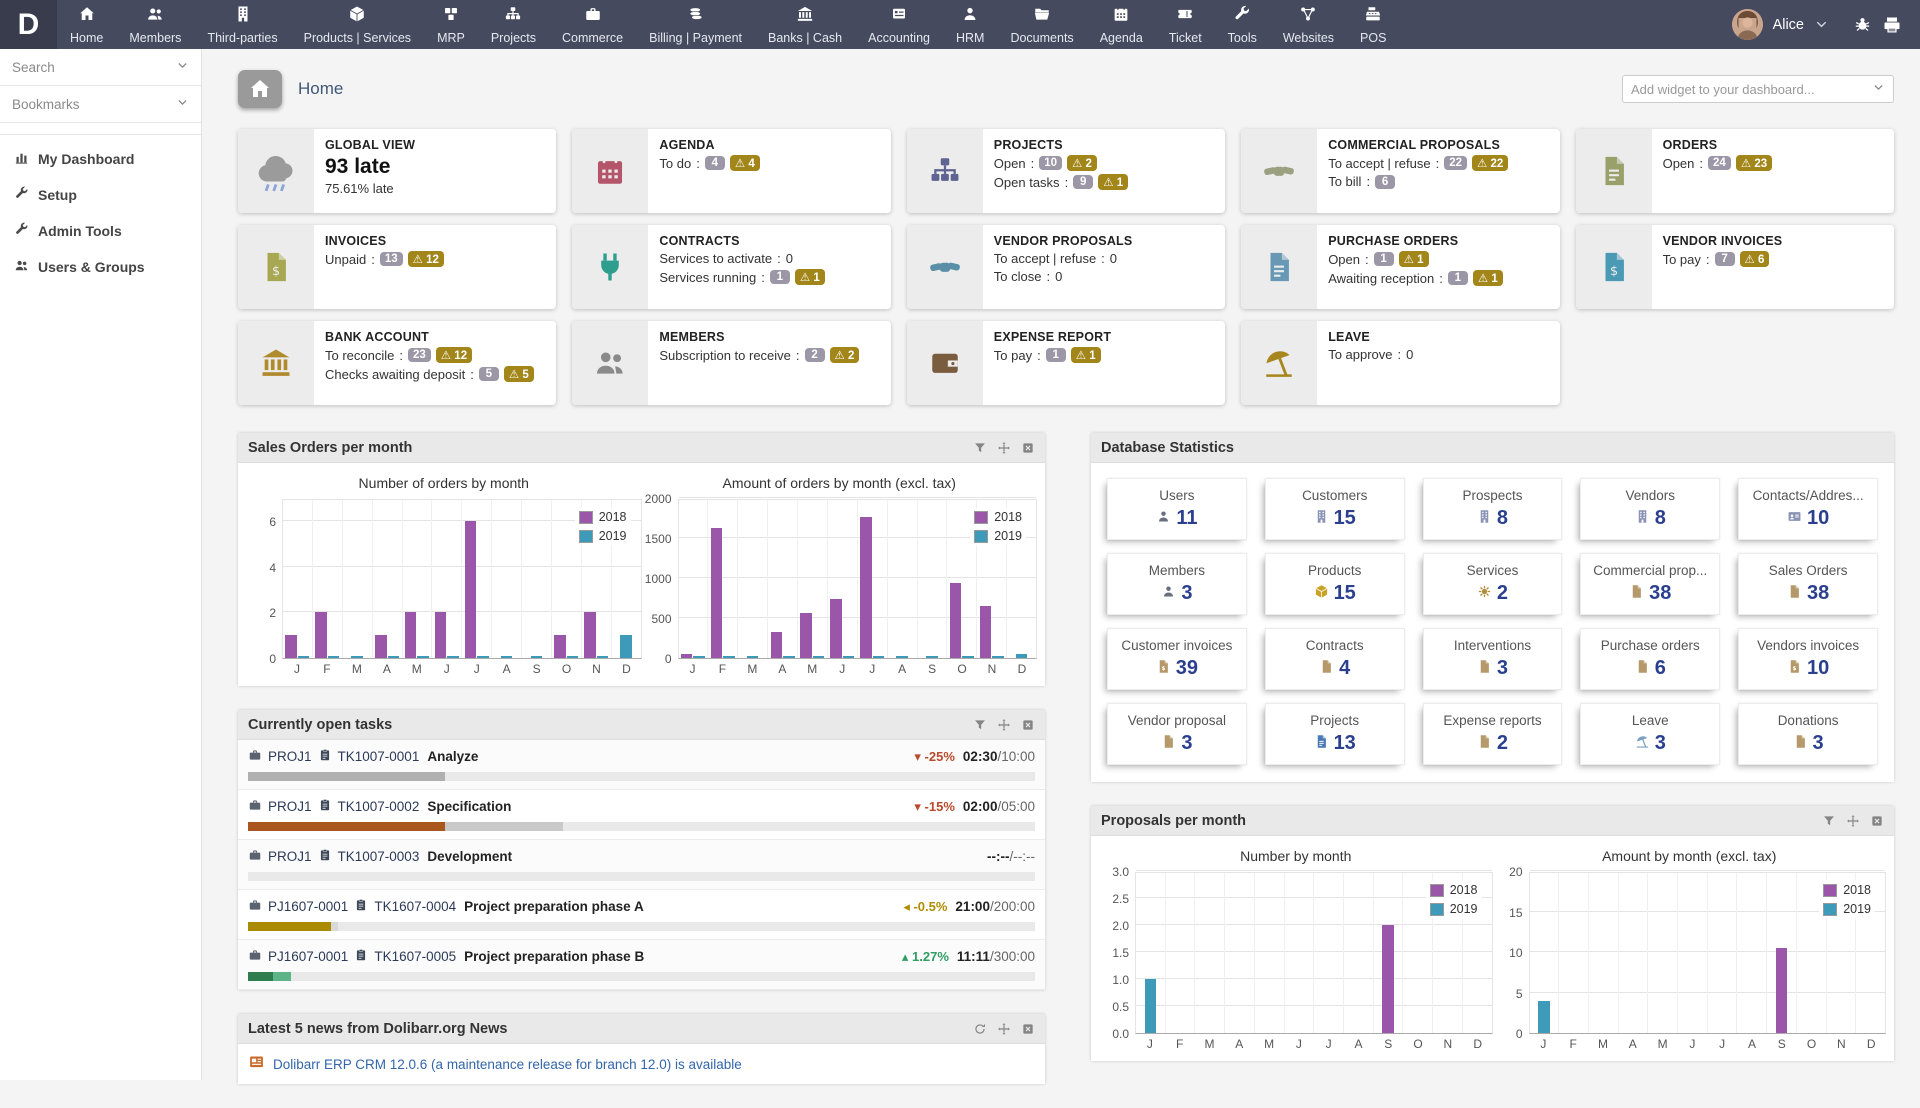 The width and height of the screenshot is (1920, 1108). I want to click on print-icon, so click(1892, 25).